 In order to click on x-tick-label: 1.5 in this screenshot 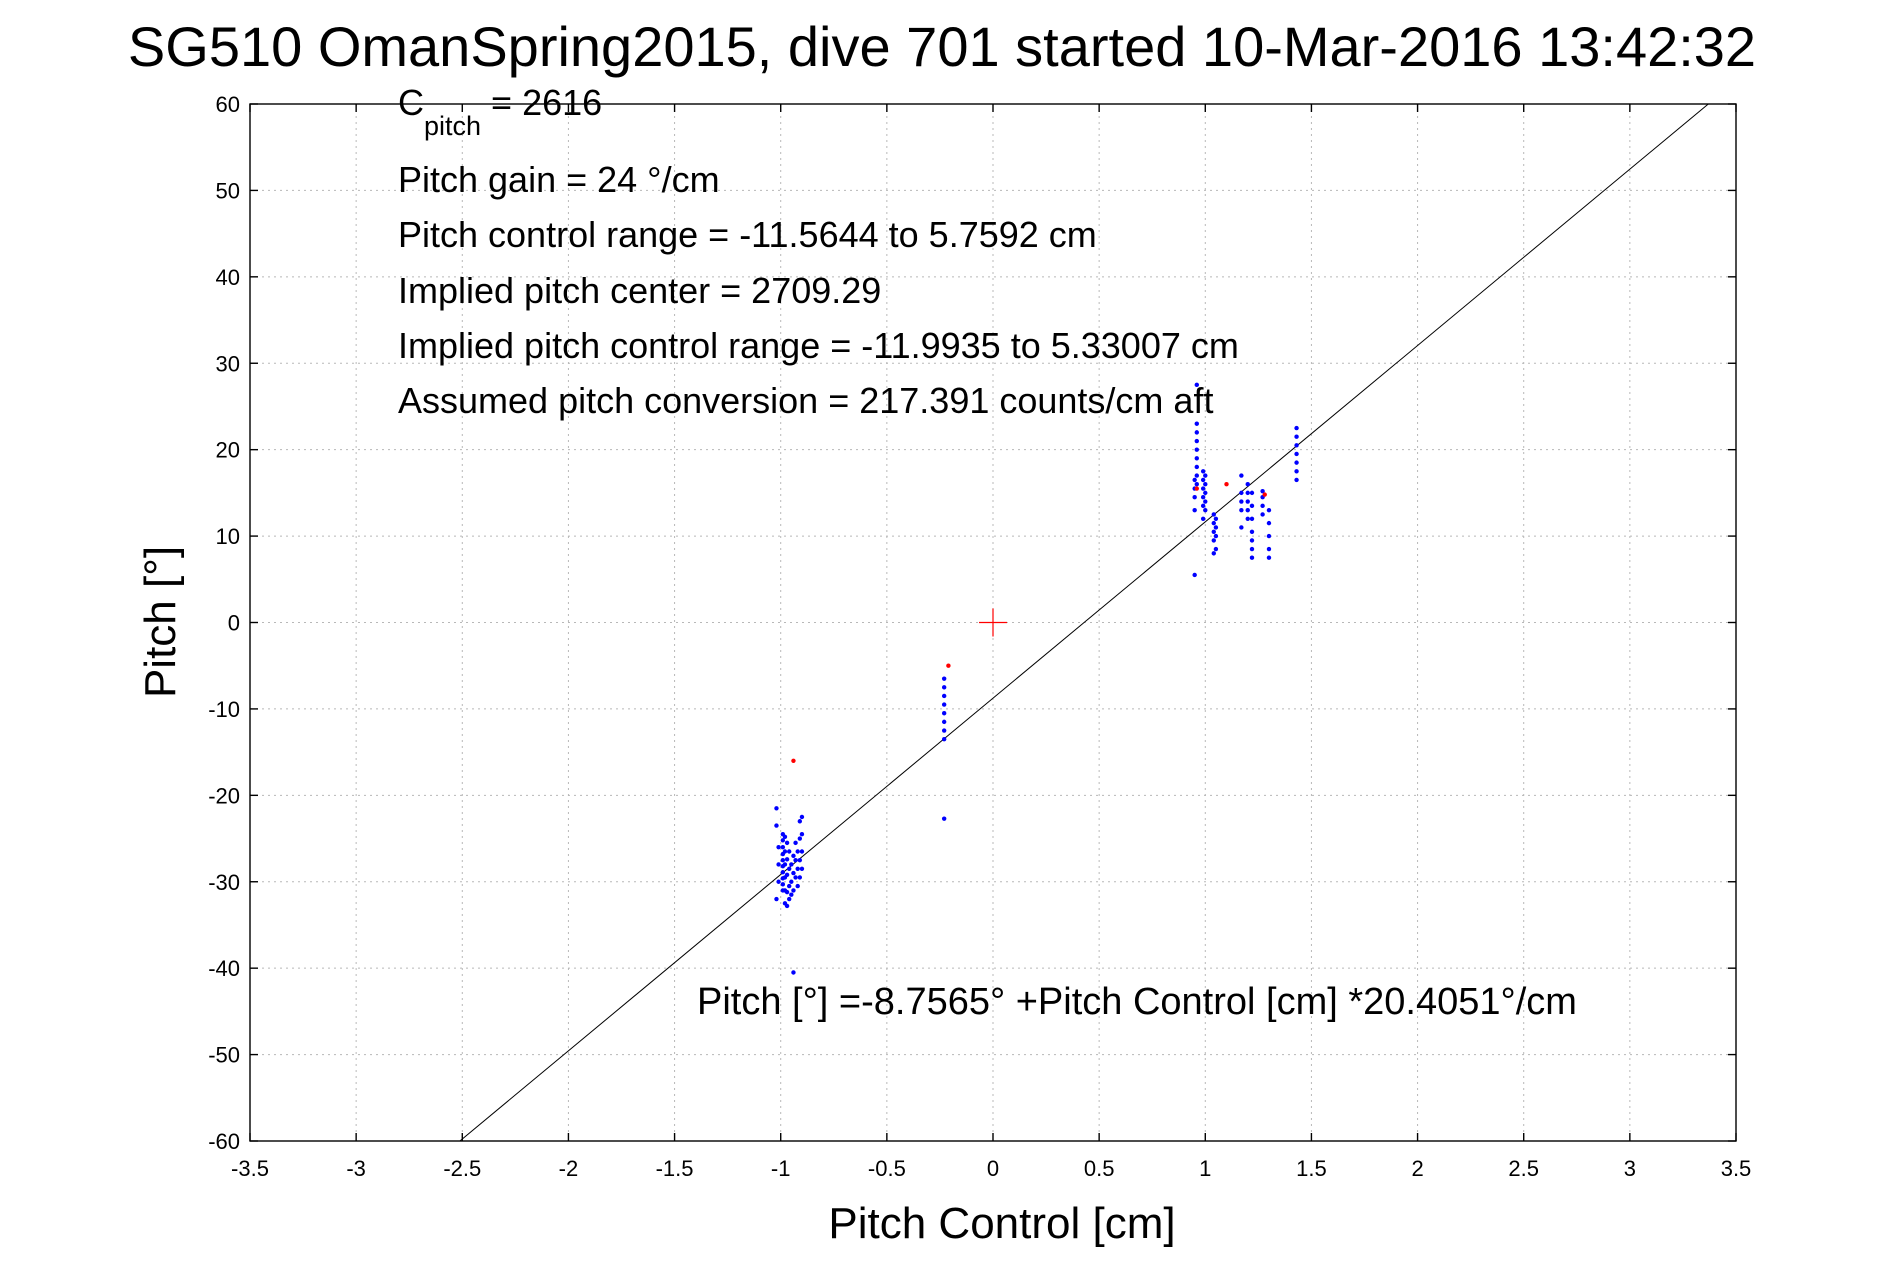, I will do `click(1311, 1168)`.